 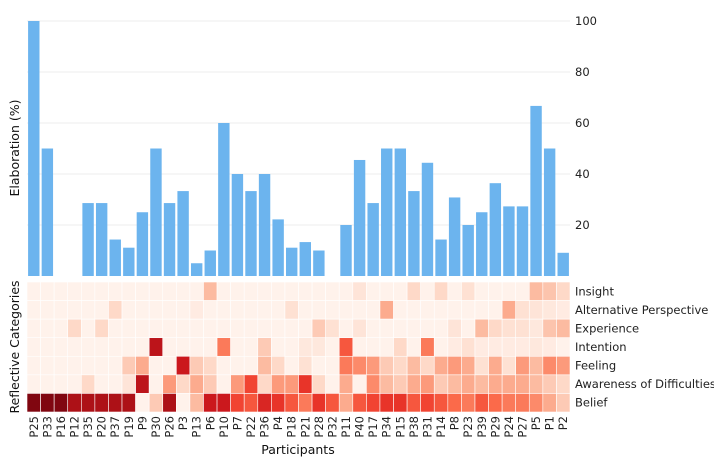 What do you see at coordinates (318, 328) in the screenshot?
I see `heat-cell-experience-P28` at bounding box center [318, 328].